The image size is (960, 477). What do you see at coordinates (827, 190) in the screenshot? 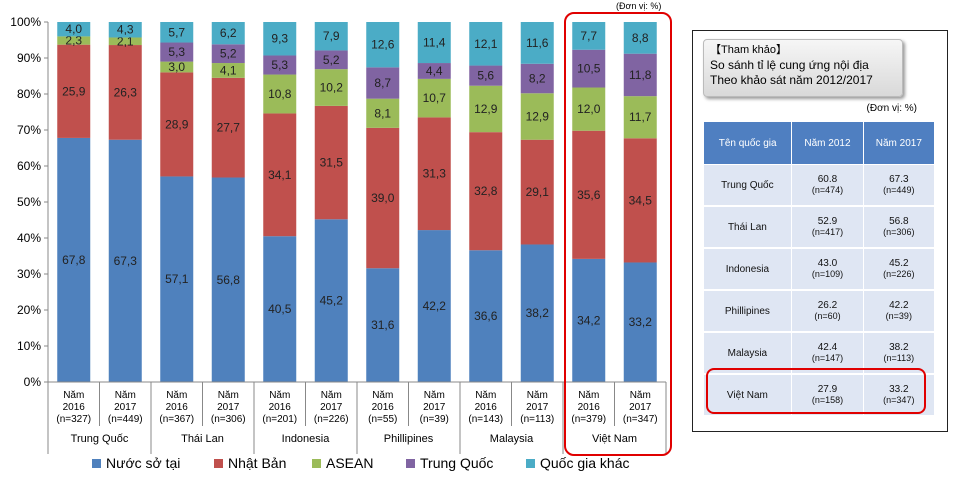
I see `sample-size-text: (n=474)` at bounding box center [827, 190].